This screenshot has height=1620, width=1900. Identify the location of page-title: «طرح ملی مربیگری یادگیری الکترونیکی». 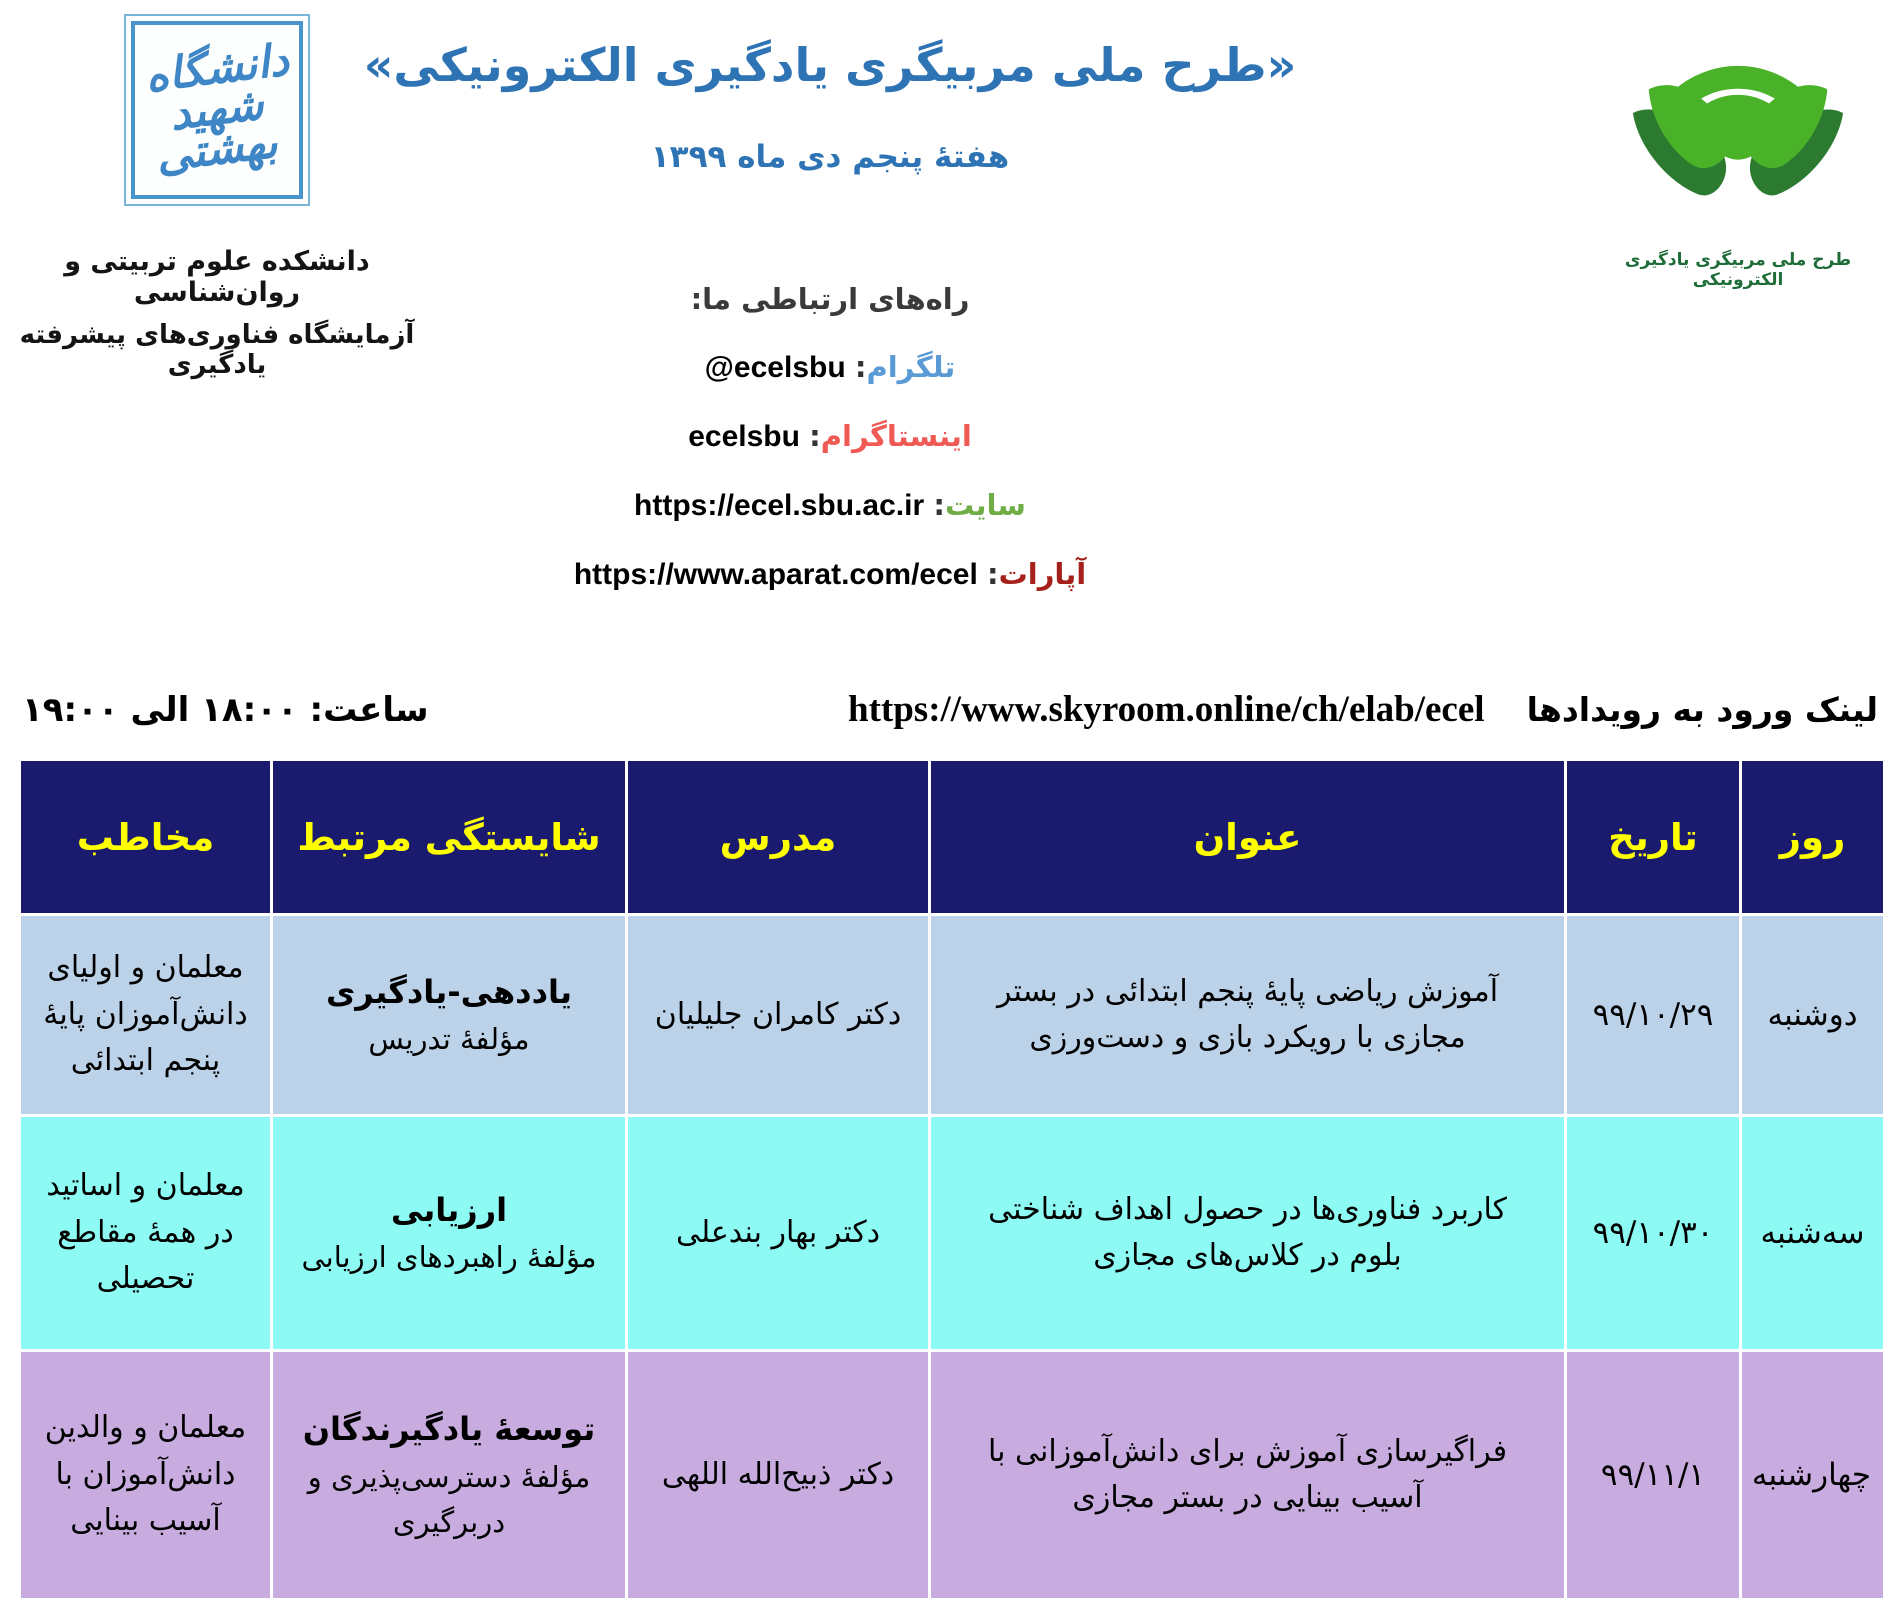
(830, 65).